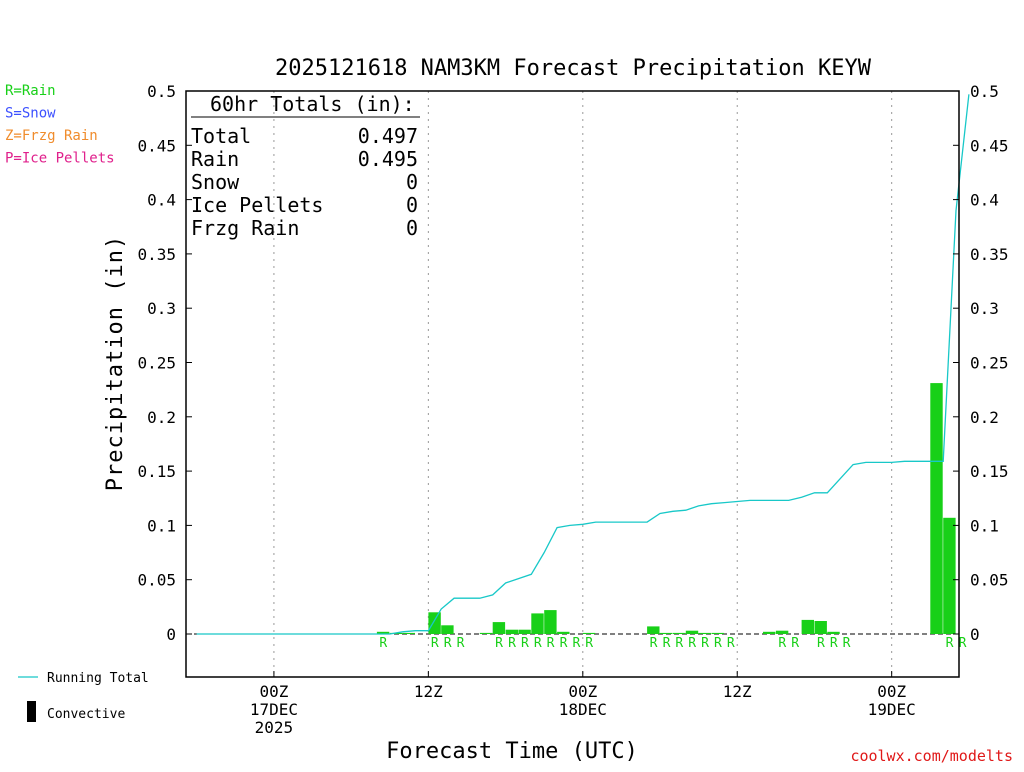  I want to click on y-tick-label: 0.2, so click(161, 417).